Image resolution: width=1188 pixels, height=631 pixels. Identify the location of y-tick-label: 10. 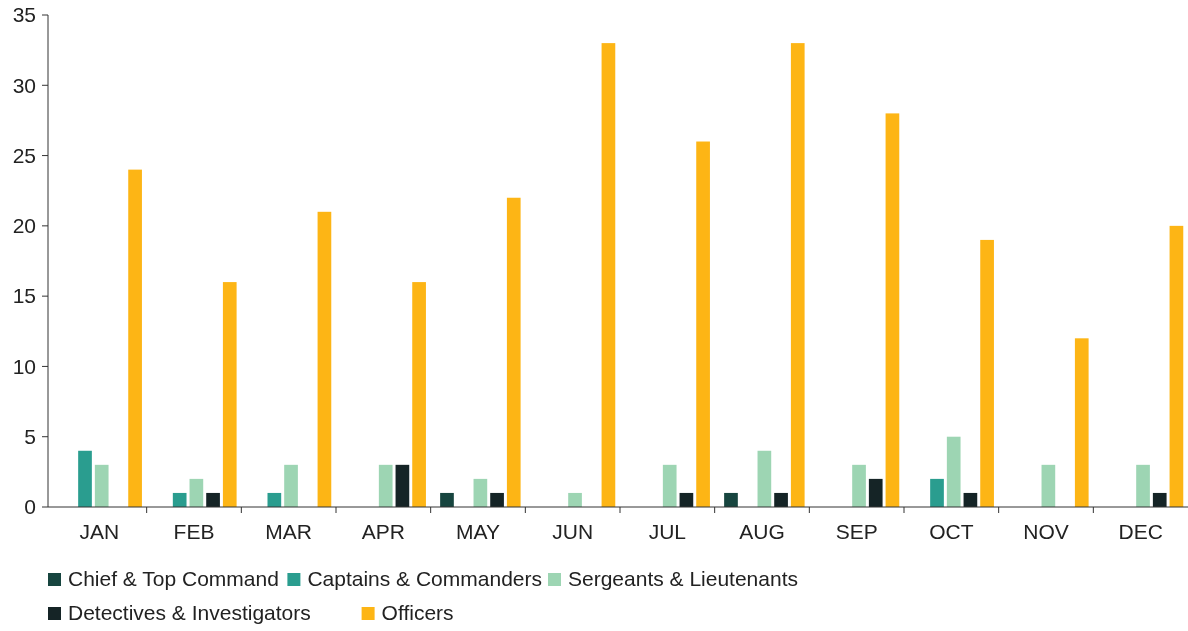
(24, 366).